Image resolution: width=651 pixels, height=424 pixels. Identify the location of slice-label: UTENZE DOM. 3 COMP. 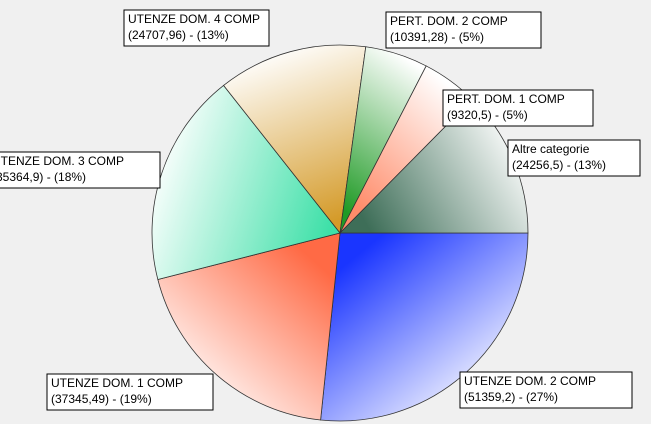
(62, 161).